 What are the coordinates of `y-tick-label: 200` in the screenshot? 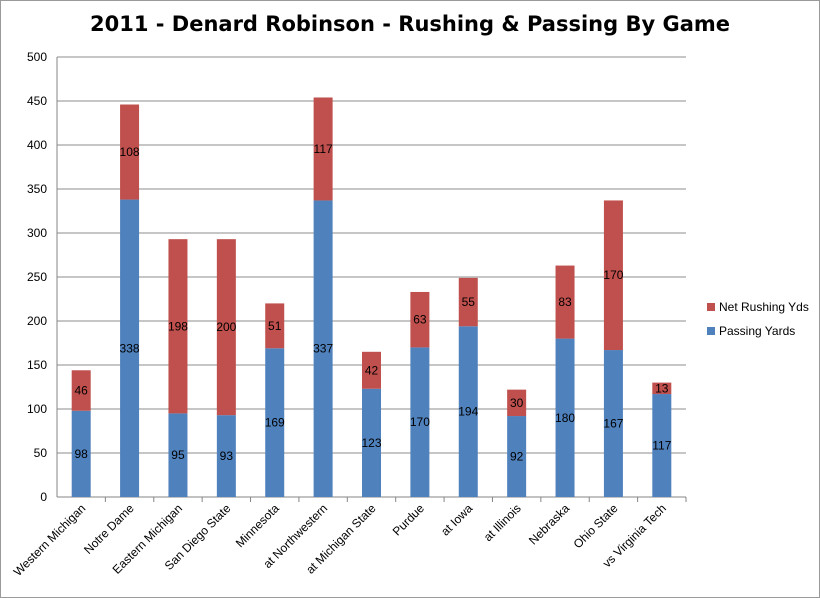 It's located at (37, 321).